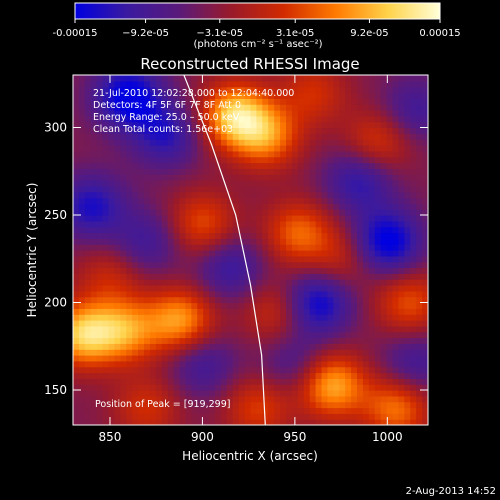 Image resolution: width=500 pixels, height=500 pixels. Describe the element at coordinates (55, 128) in the screenshot. I see `y-tick-label: 300` at that location.